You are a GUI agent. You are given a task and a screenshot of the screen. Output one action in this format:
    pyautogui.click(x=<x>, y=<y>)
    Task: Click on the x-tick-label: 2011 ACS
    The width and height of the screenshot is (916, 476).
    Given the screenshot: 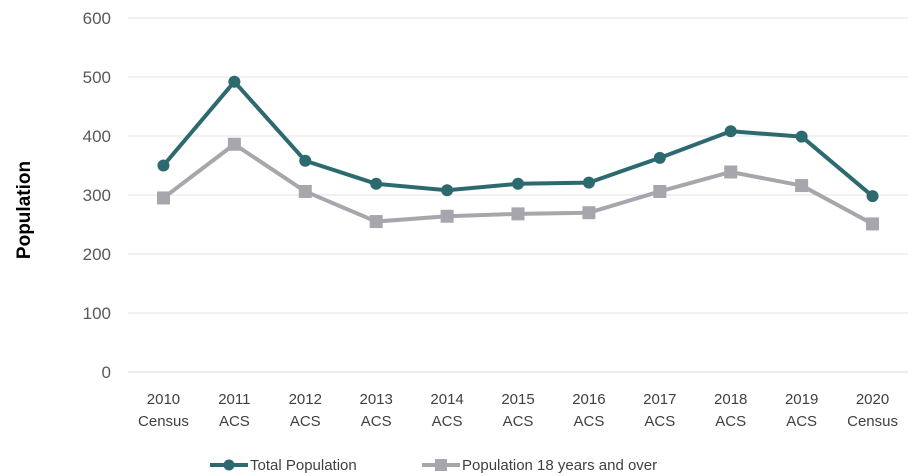 What is the action you would take?
    pyautogui.click(x=234, y=410)
    